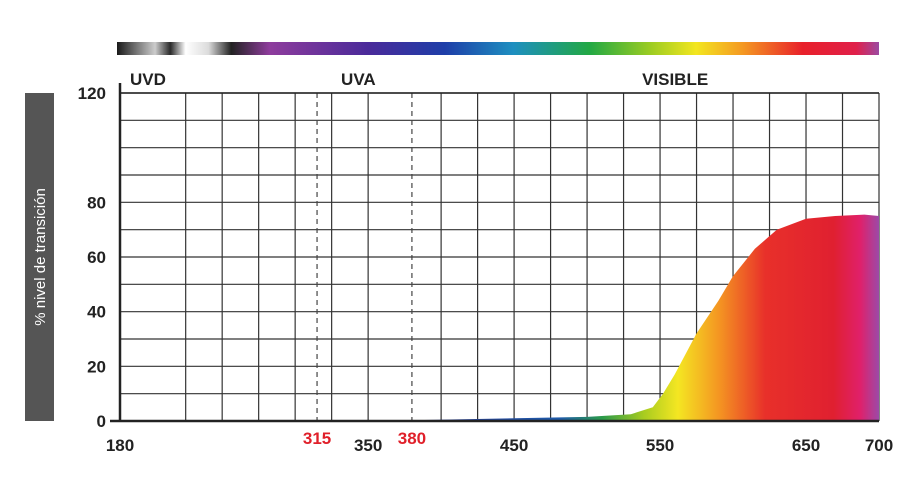 The height and width of the screenshot is (500, 911). What do you see at coordinates (498, 48) in the screenshot?
I see `spectrum-bar` at bounding box center [498, 48].